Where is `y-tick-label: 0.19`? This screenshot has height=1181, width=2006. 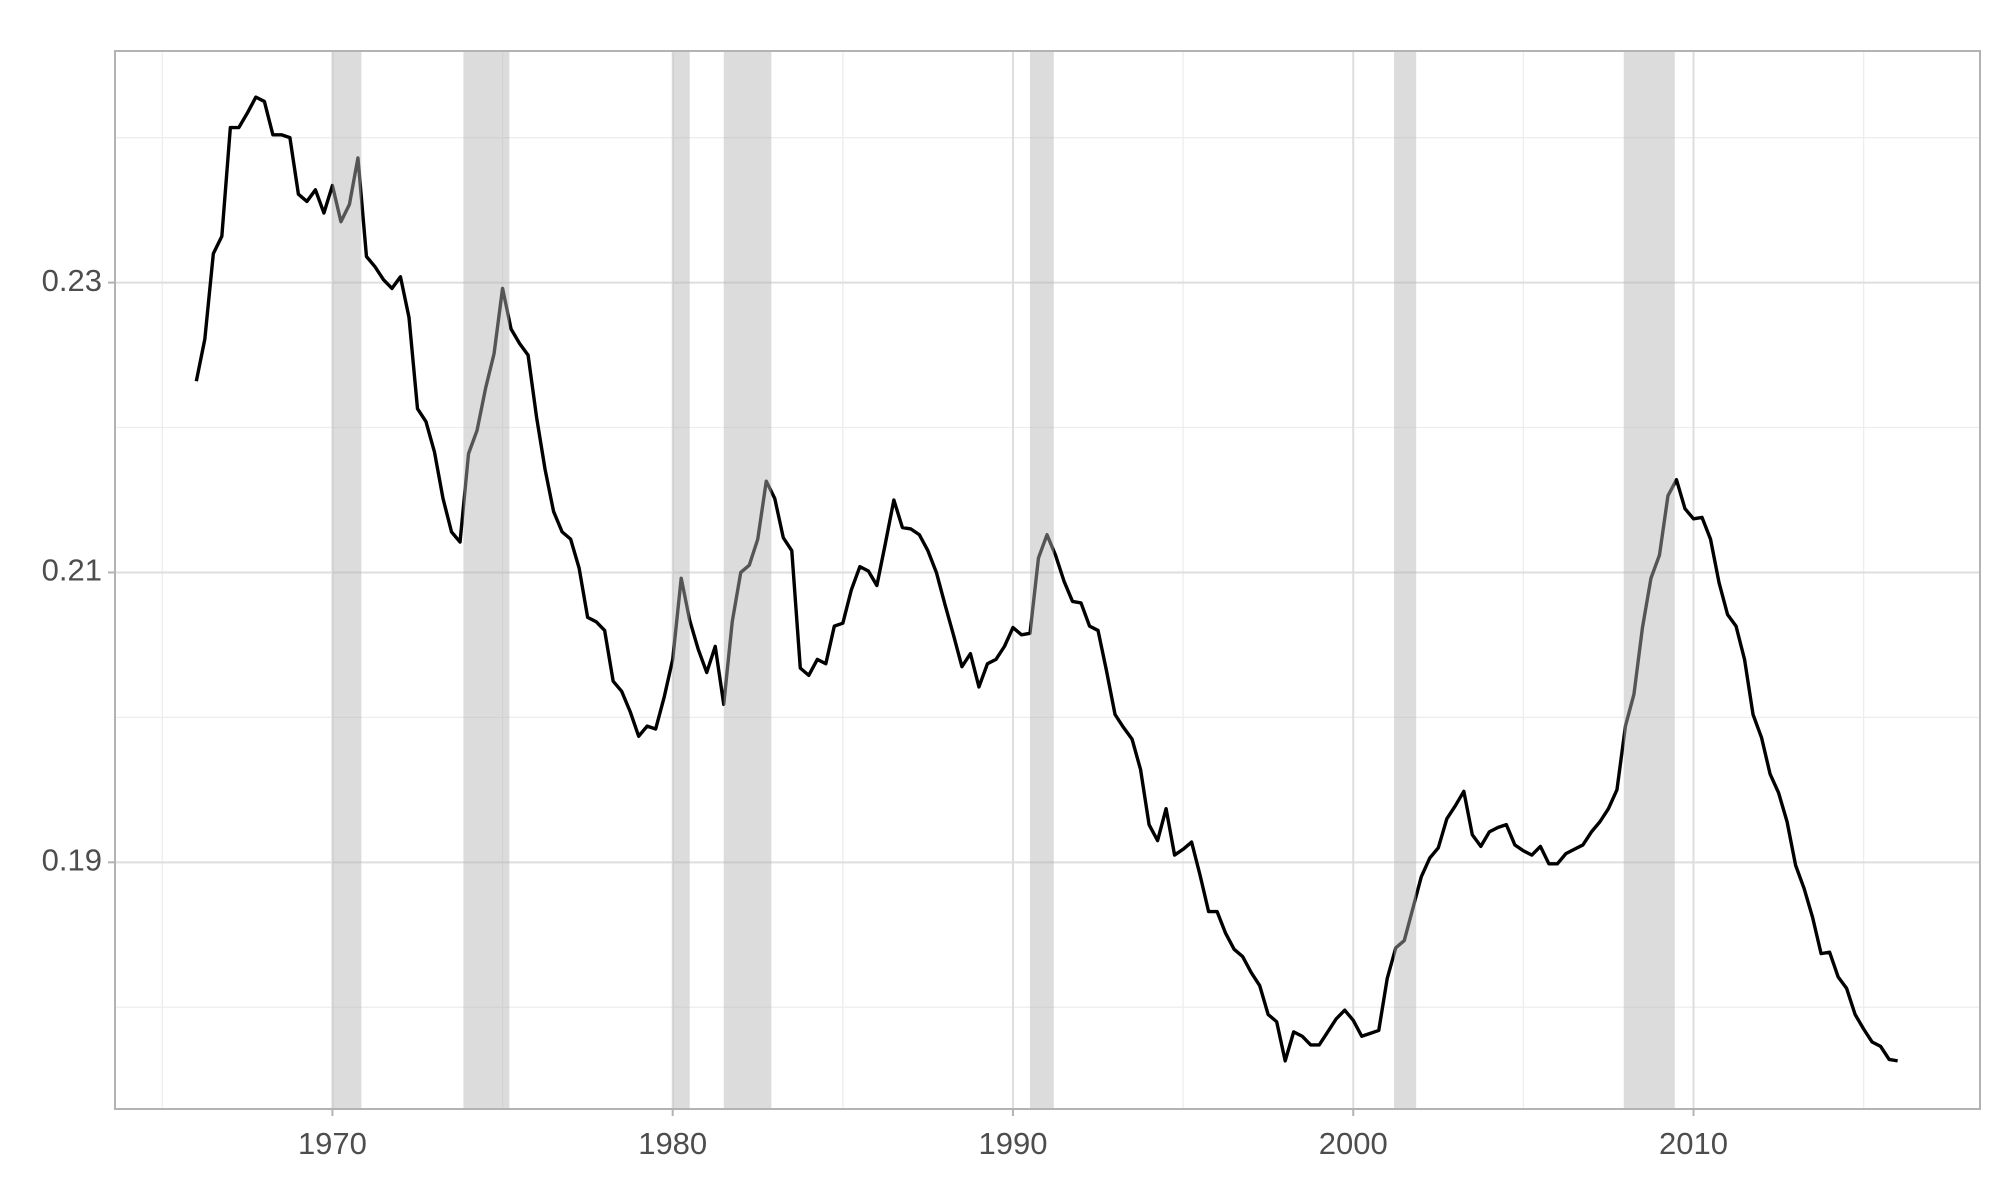
y-tick-label: 0.19 is located at coordinates (72, 860).